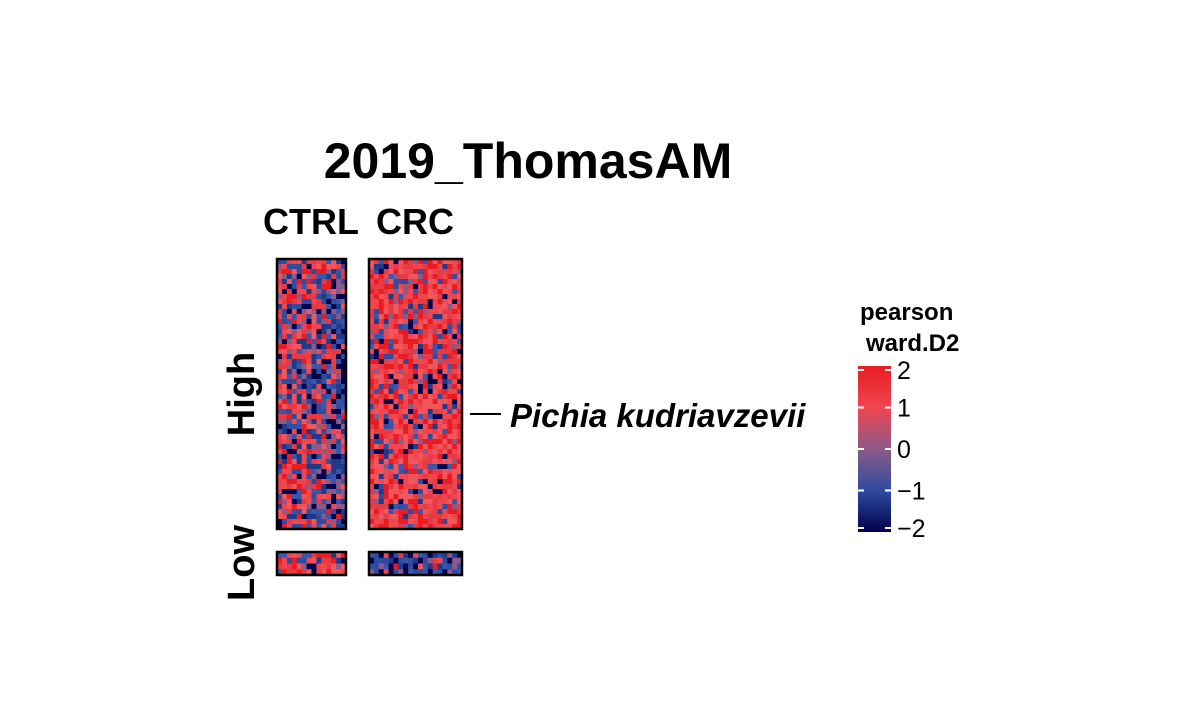  What do you see at coordinates (904, 450) in the screenshot?
I see `legend-tick-label: 0` at bounding box center [904, 450].